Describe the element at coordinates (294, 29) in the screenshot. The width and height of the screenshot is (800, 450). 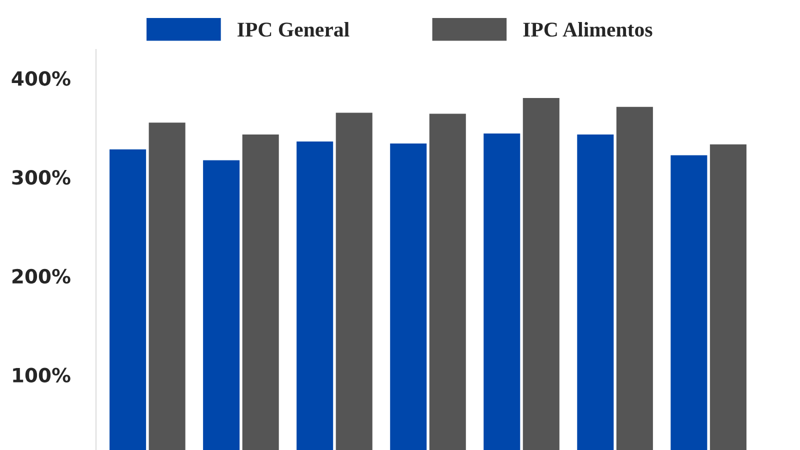
I see `legend-label: IPC General` at that location.